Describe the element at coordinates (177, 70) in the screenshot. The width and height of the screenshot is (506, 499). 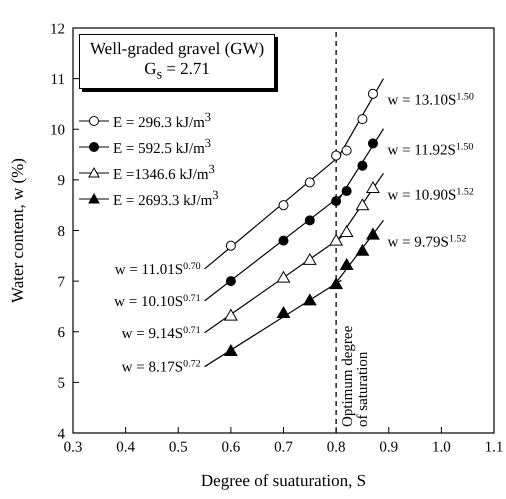
I see `text: G$_{s}$ = 2.71` at that location.